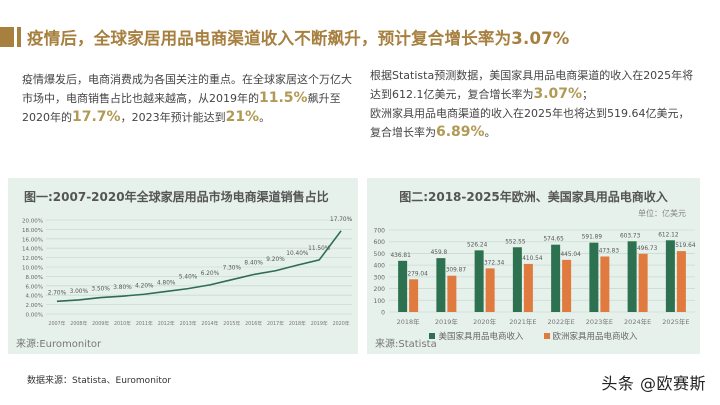 The width and height of the screenshot is (720, 405). What do you see at coordinates (285, 37) in the screenshot?
I see `page-title-bar: 疫情后，全球家居用品电商渠道收入不断飙升，预计复合增长率为3.07%` at bounding box center [285, 37].